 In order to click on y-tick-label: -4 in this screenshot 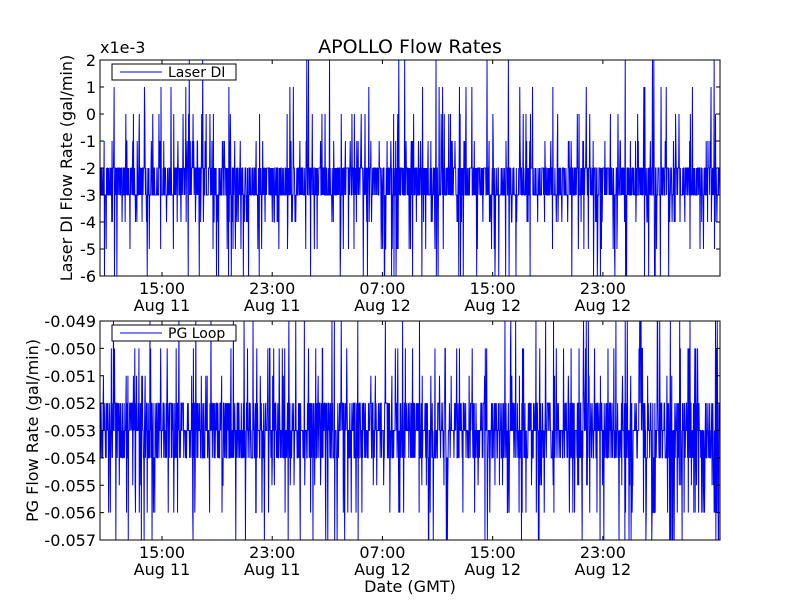, I will do `click(88, 222)`.